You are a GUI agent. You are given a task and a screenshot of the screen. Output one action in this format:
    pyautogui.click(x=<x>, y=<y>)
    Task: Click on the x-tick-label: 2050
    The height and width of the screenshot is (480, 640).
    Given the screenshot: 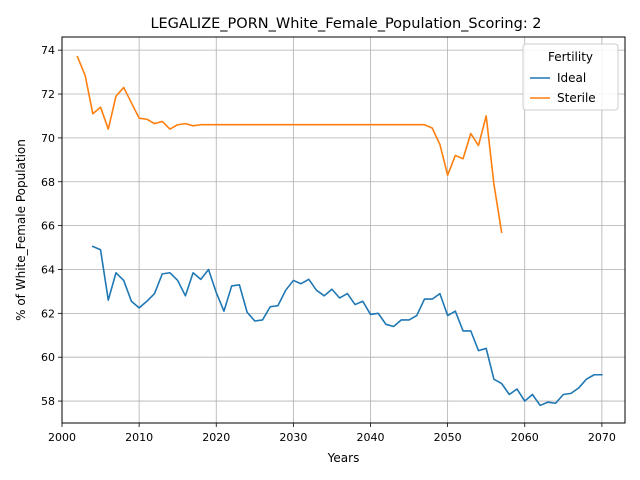 What is the action you would take?
    pyautogui.click(x=448, y=437)
    